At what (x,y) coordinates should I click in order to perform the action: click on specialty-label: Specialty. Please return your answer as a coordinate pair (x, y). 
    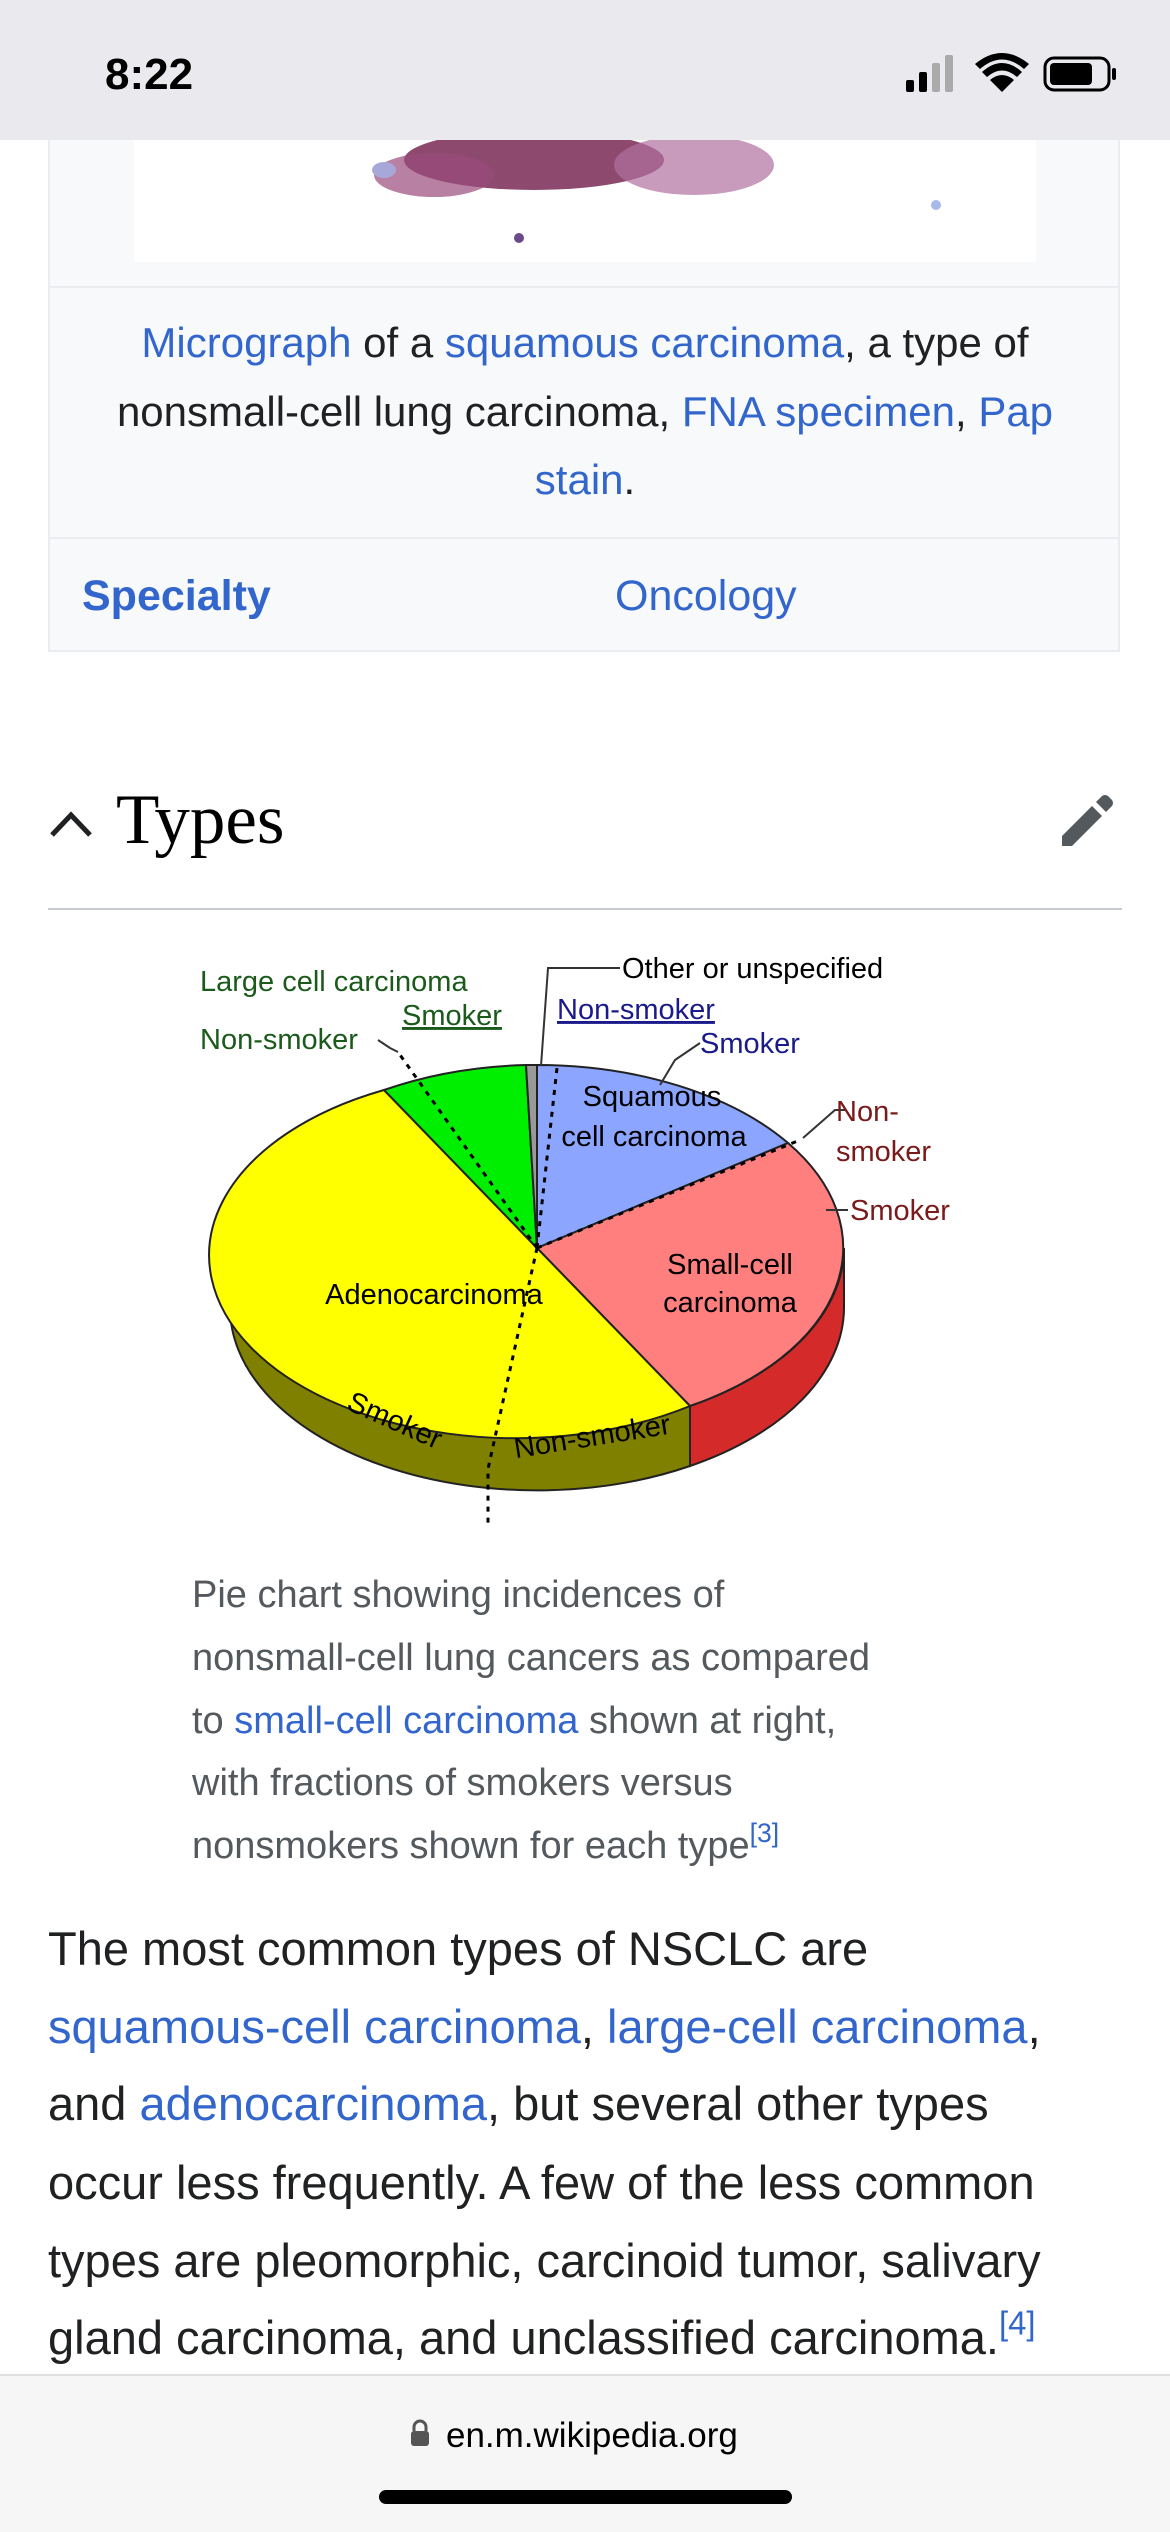
    Looking at the image, I should click on (176, 596).